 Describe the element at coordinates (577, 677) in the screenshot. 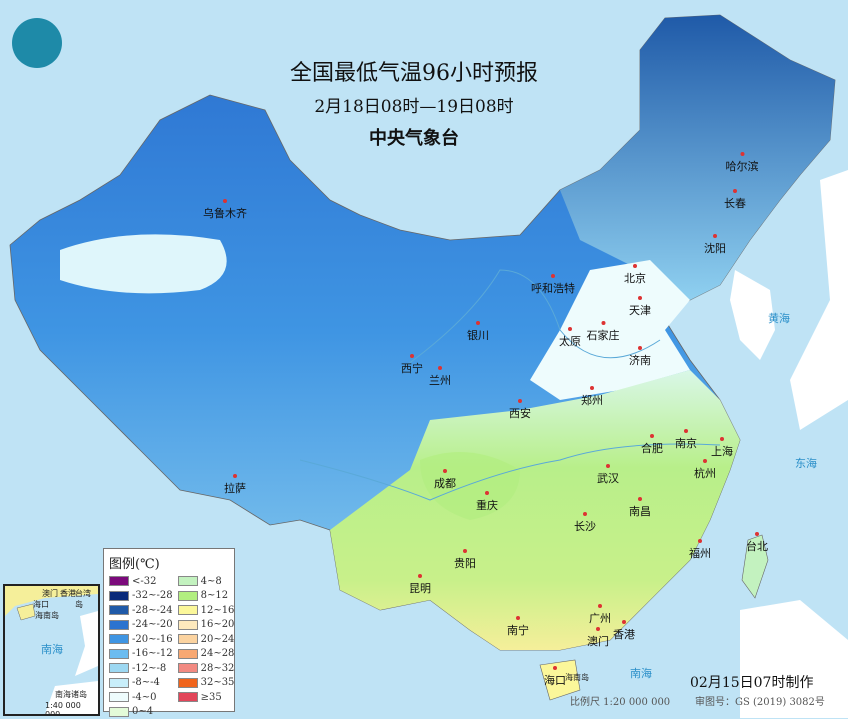

I see `sea-label: 海南岛` at that location.